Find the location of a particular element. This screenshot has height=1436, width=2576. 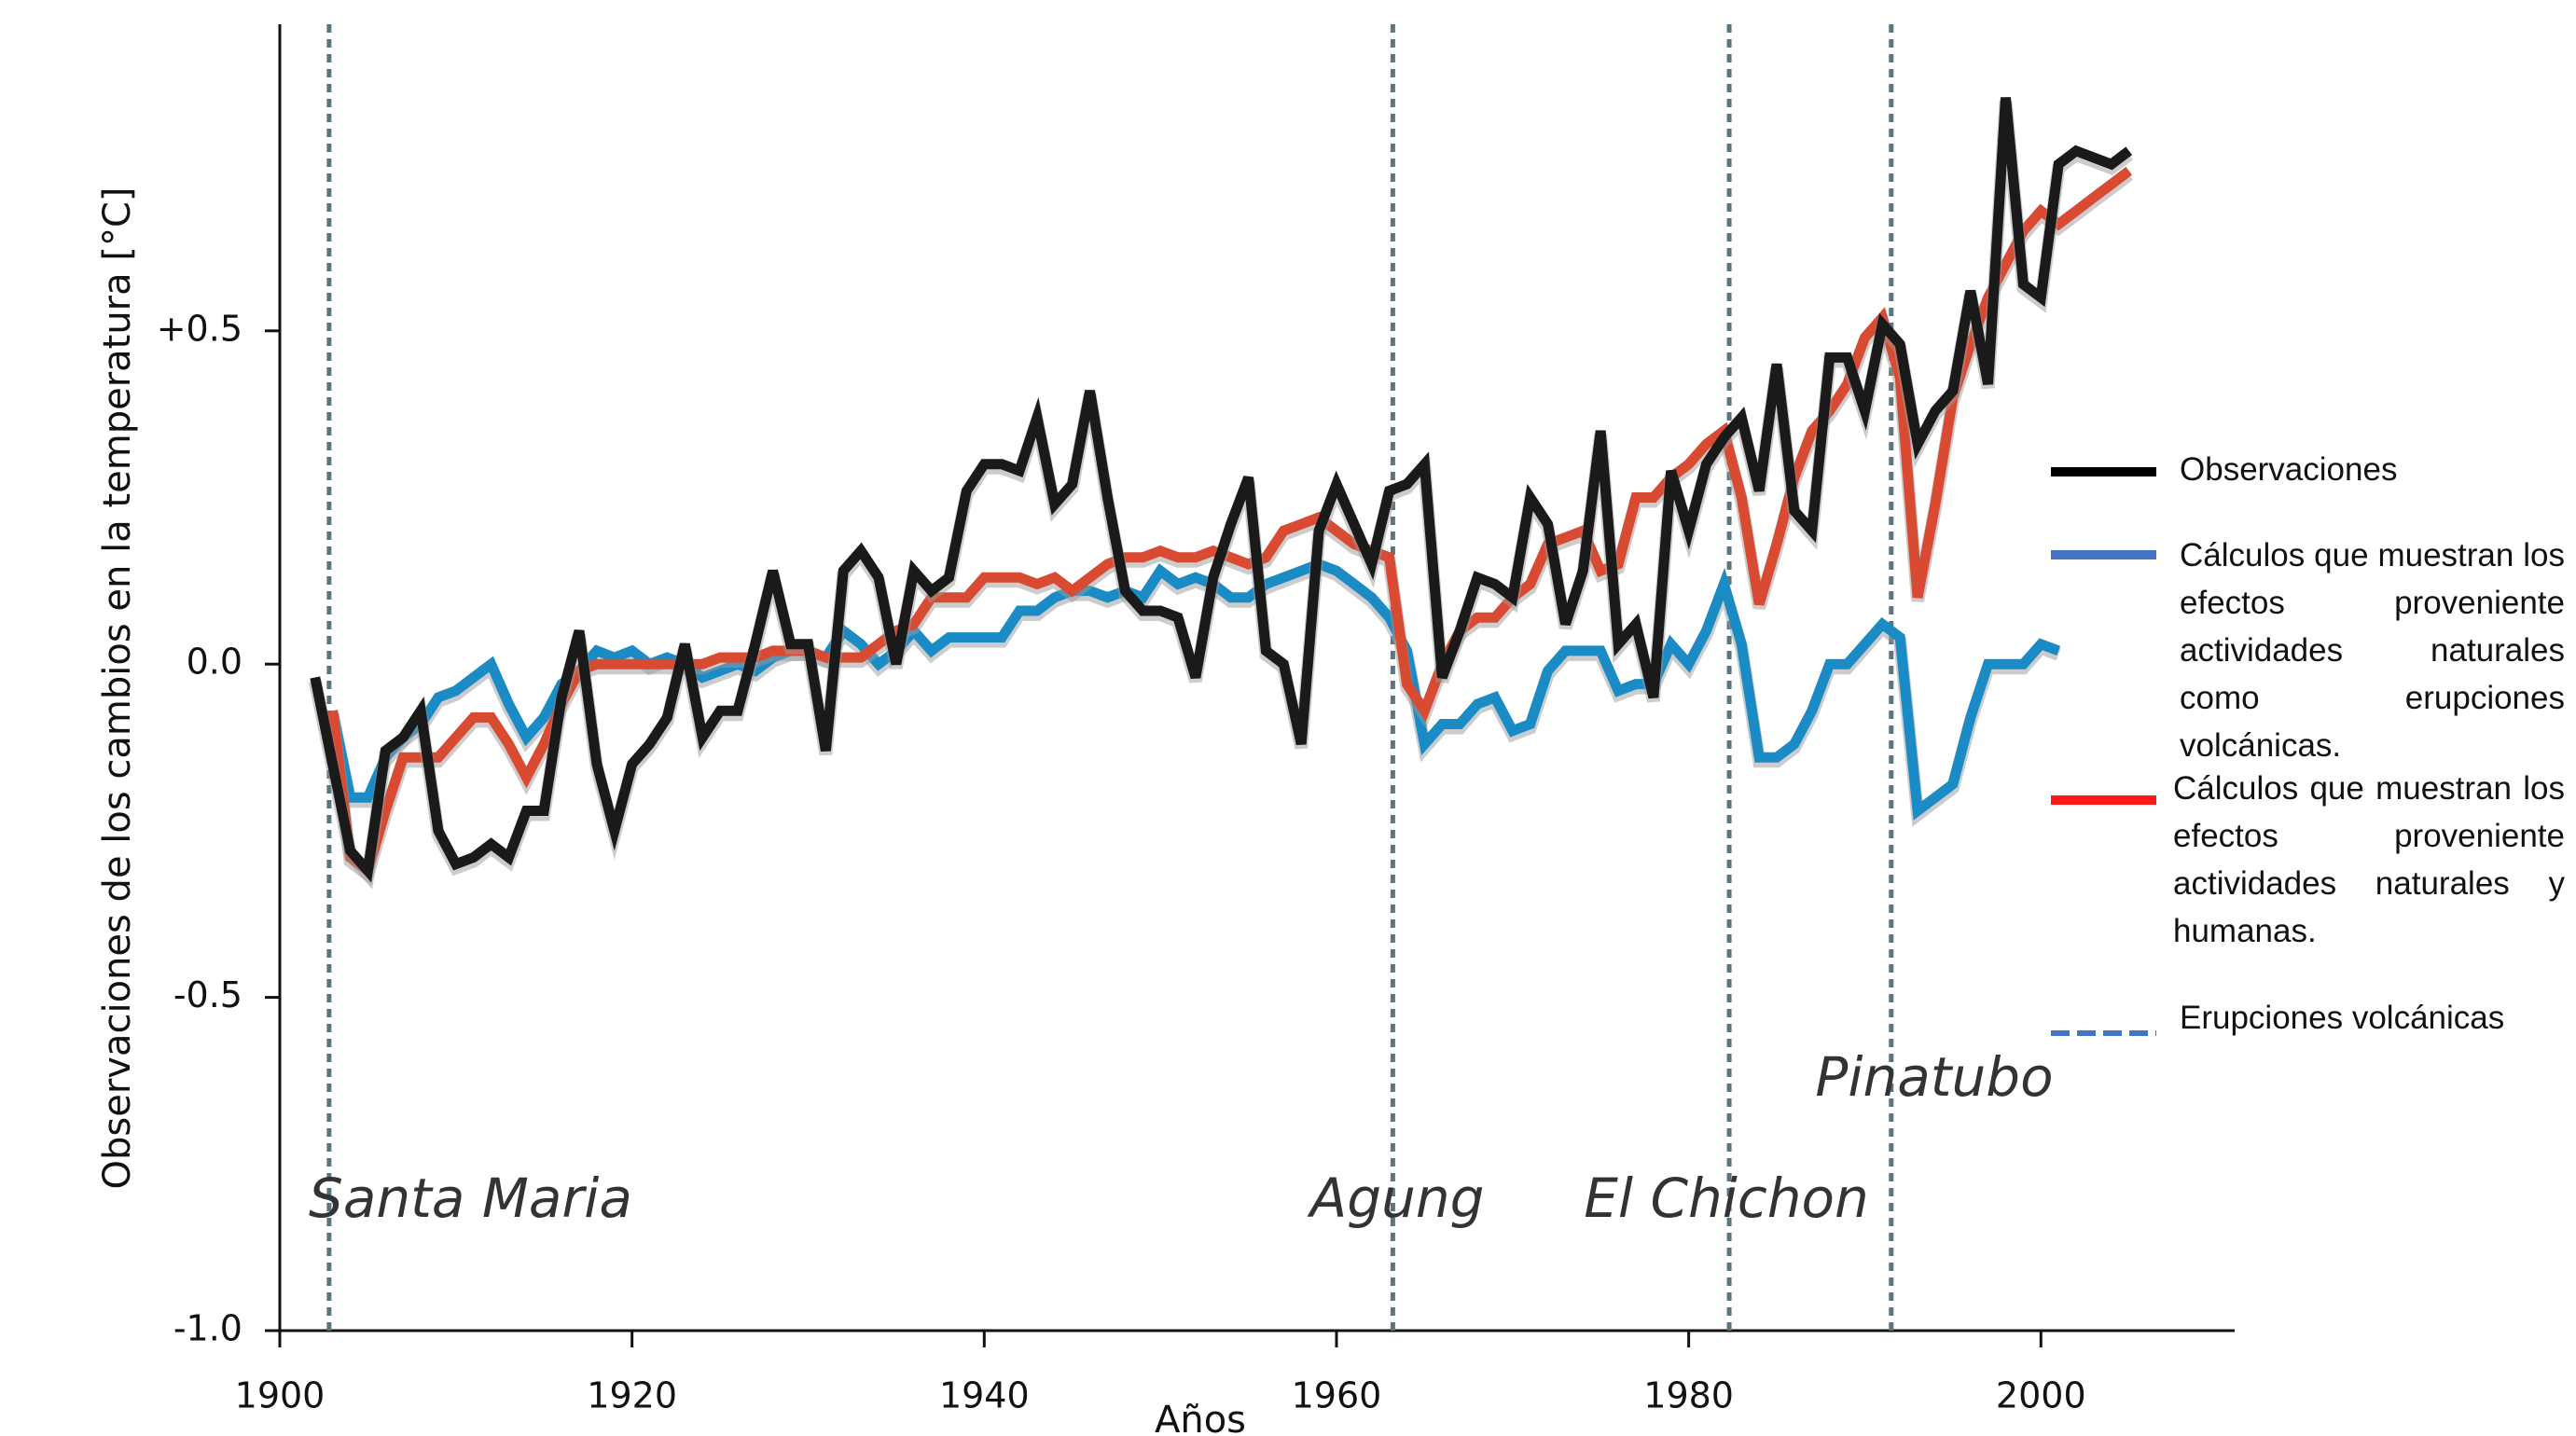

eruption-label: El Chichon is located at coordinates (1726, 1198).